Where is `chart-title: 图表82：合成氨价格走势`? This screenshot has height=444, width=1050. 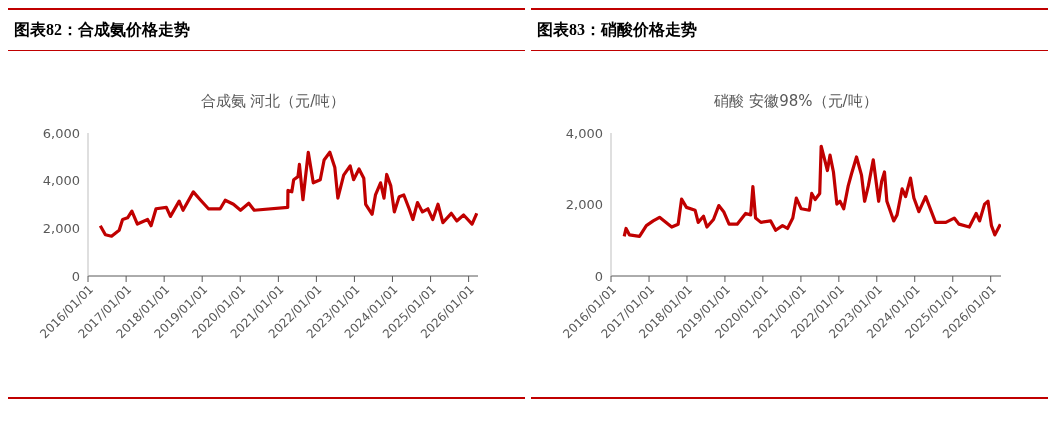 chart-title: 图表82：合成氨价格走势 is located at coordinates (266, 29).